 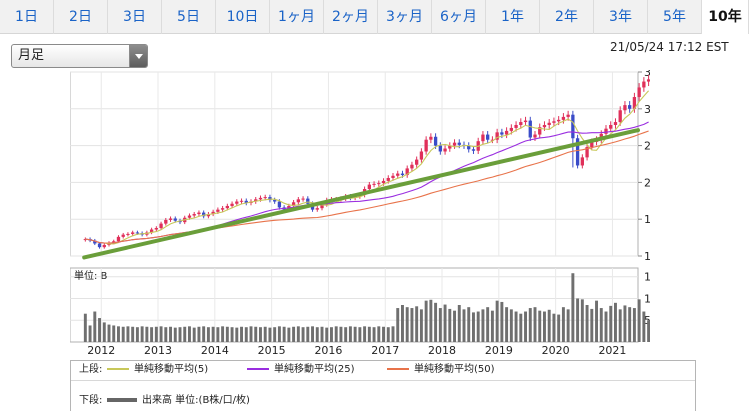 I want to click on year-tick-label: 2021, so click(x=612, y=349).